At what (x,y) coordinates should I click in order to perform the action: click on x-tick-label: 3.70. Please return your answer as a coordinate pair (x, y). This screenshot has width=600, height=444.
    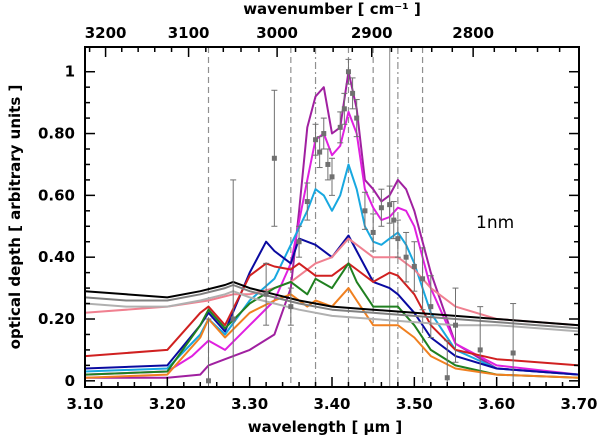
    Looking at the image, I should click on (578, 404).